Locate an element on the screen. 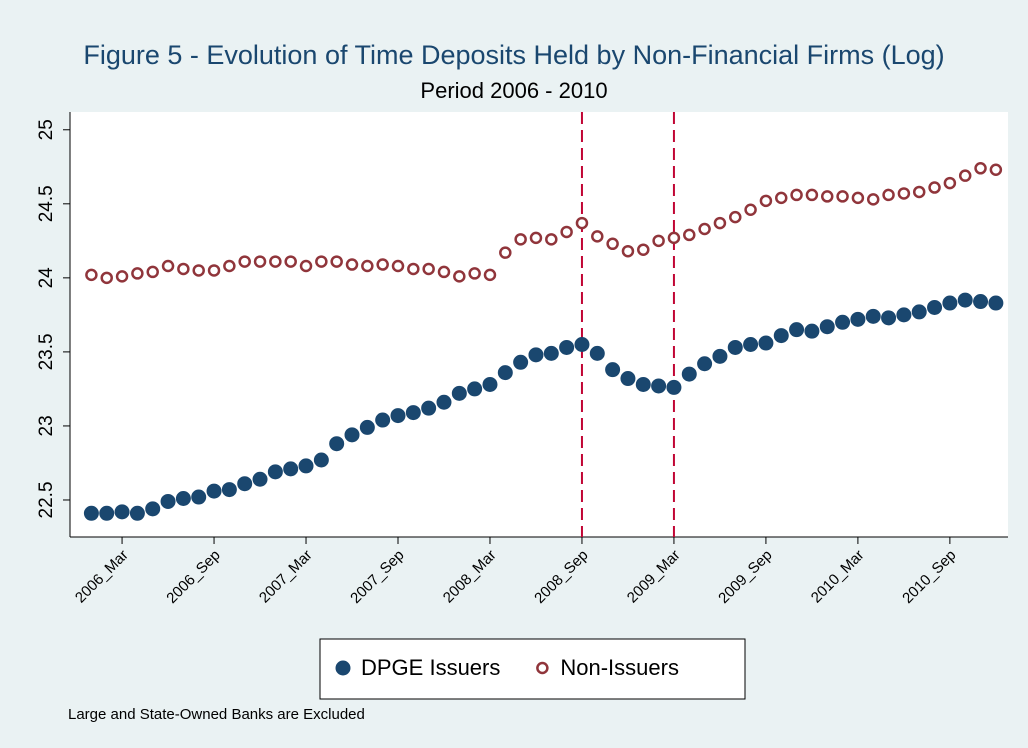 Image resolution: width=1028 pixels, height=748 pixels. y-tick-label: 25 is located at coordinates (46, 129).